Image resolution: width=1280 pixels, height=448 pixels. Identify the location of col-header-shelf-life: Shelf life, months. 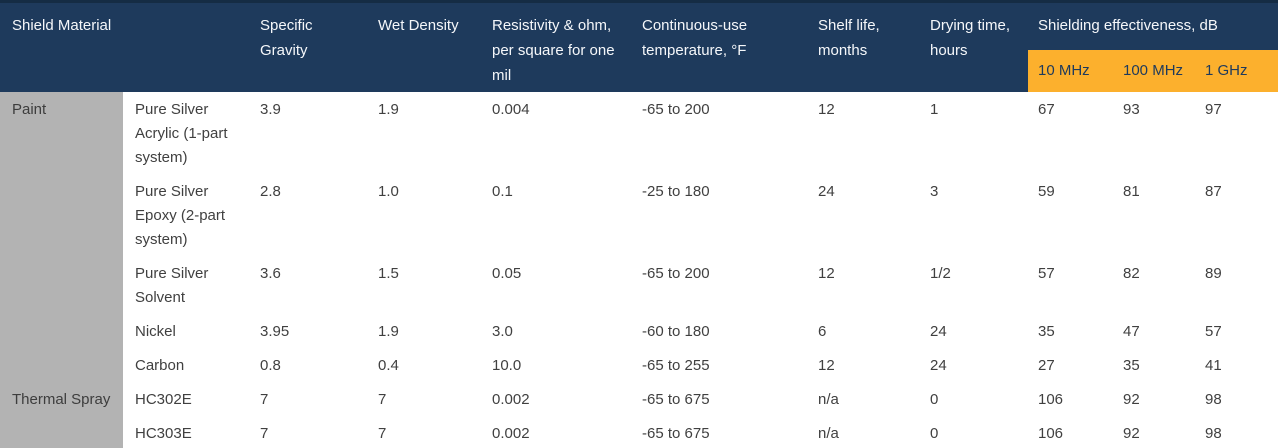
(864, 46).